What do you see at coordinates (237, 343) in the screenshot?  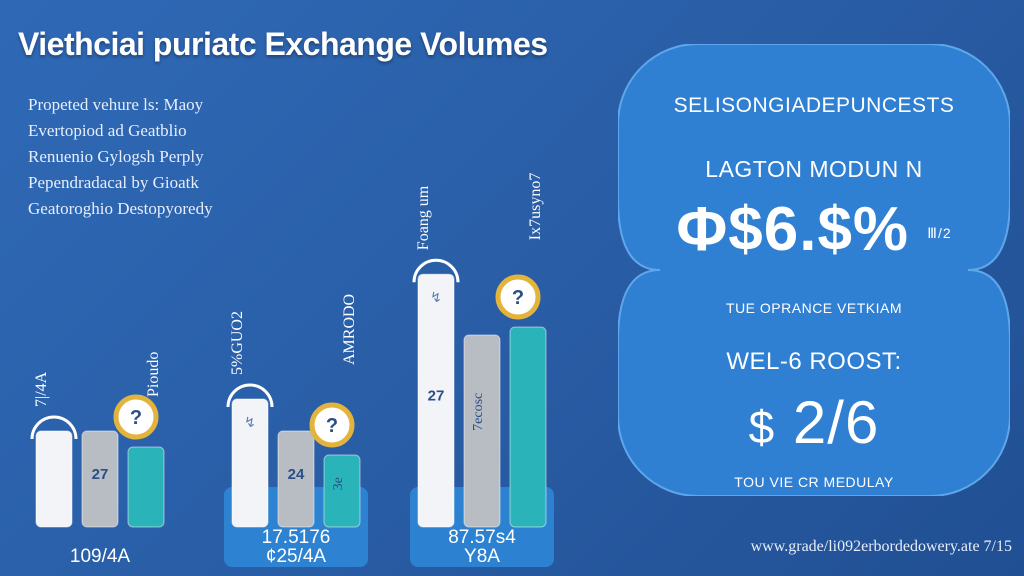 I see `group-vertical-label: 5%GUO2` at bounding box center [237, 343].